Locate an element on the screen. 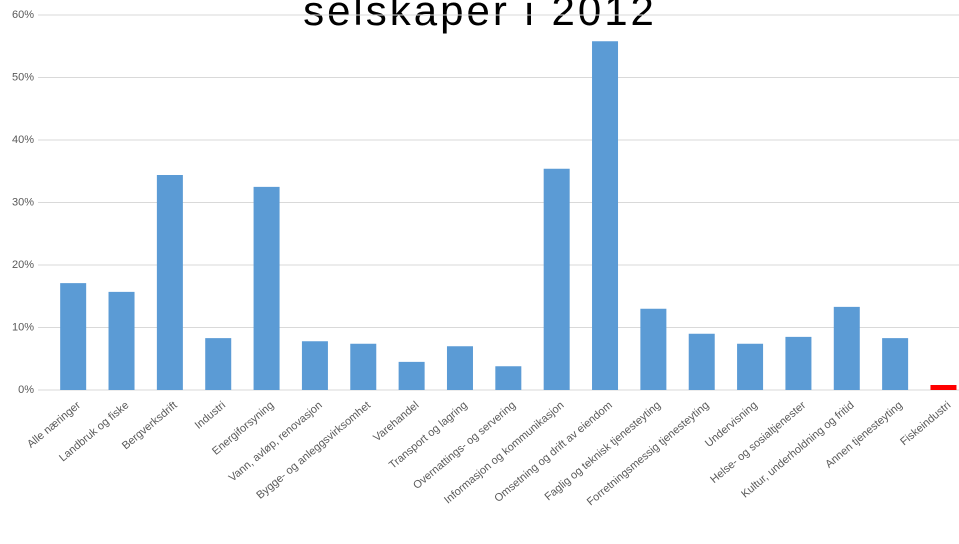  y-tick-label: 60% is located at coordinates (23, 15).